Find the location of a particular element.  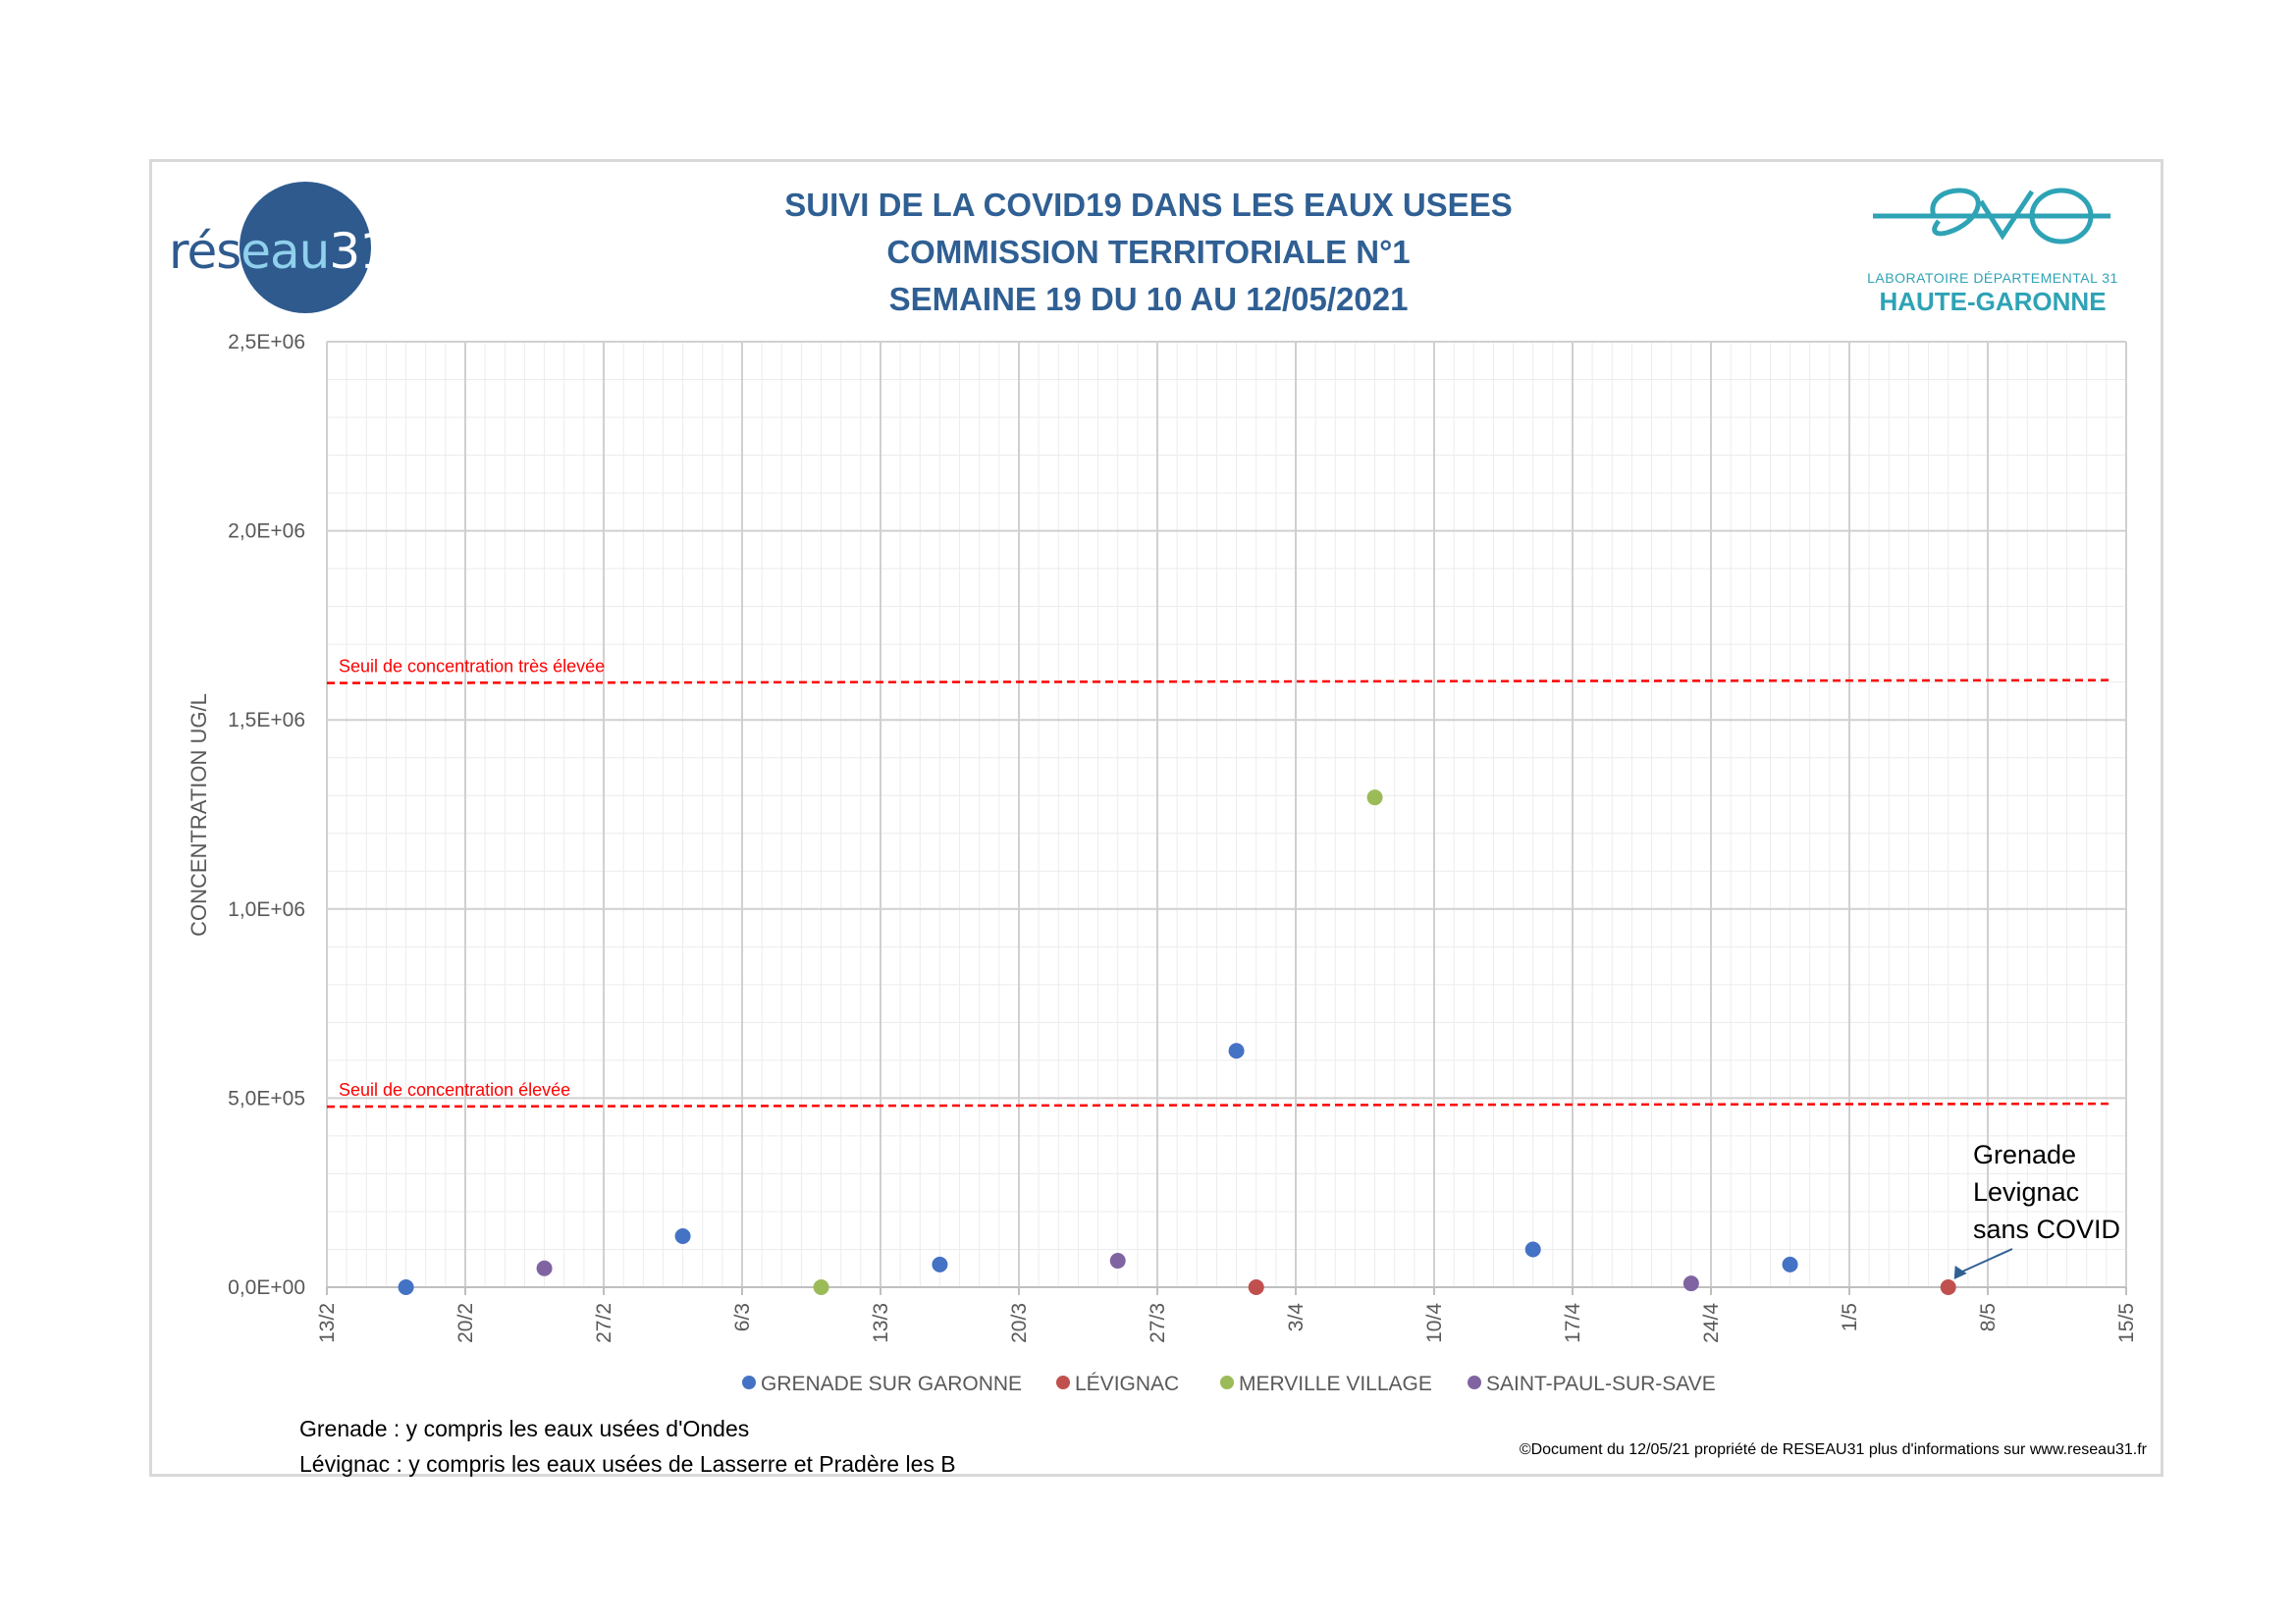

eva-logo-mark is located at coordinates (1991, 216).